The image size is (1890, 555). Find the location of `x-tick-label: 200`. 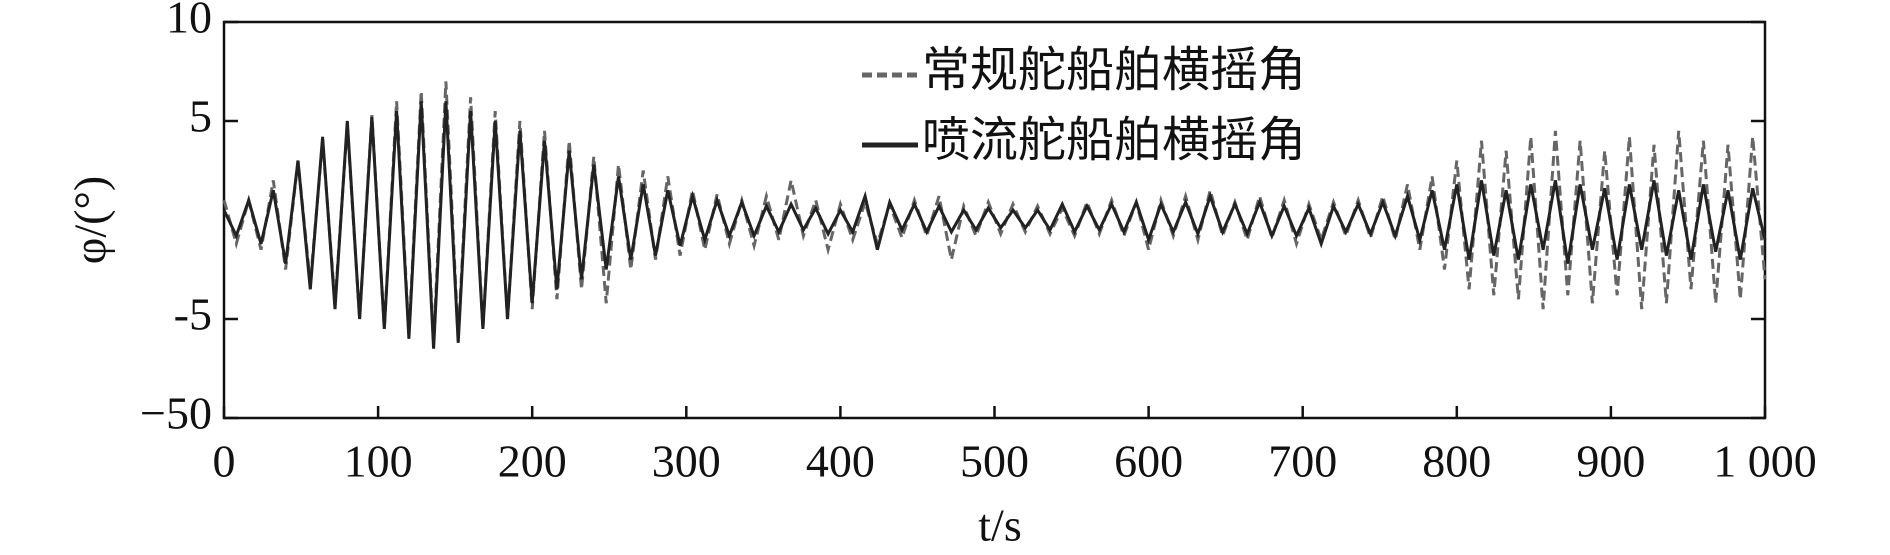

x-tick-label: 200 is located at coordinates (532, 461).